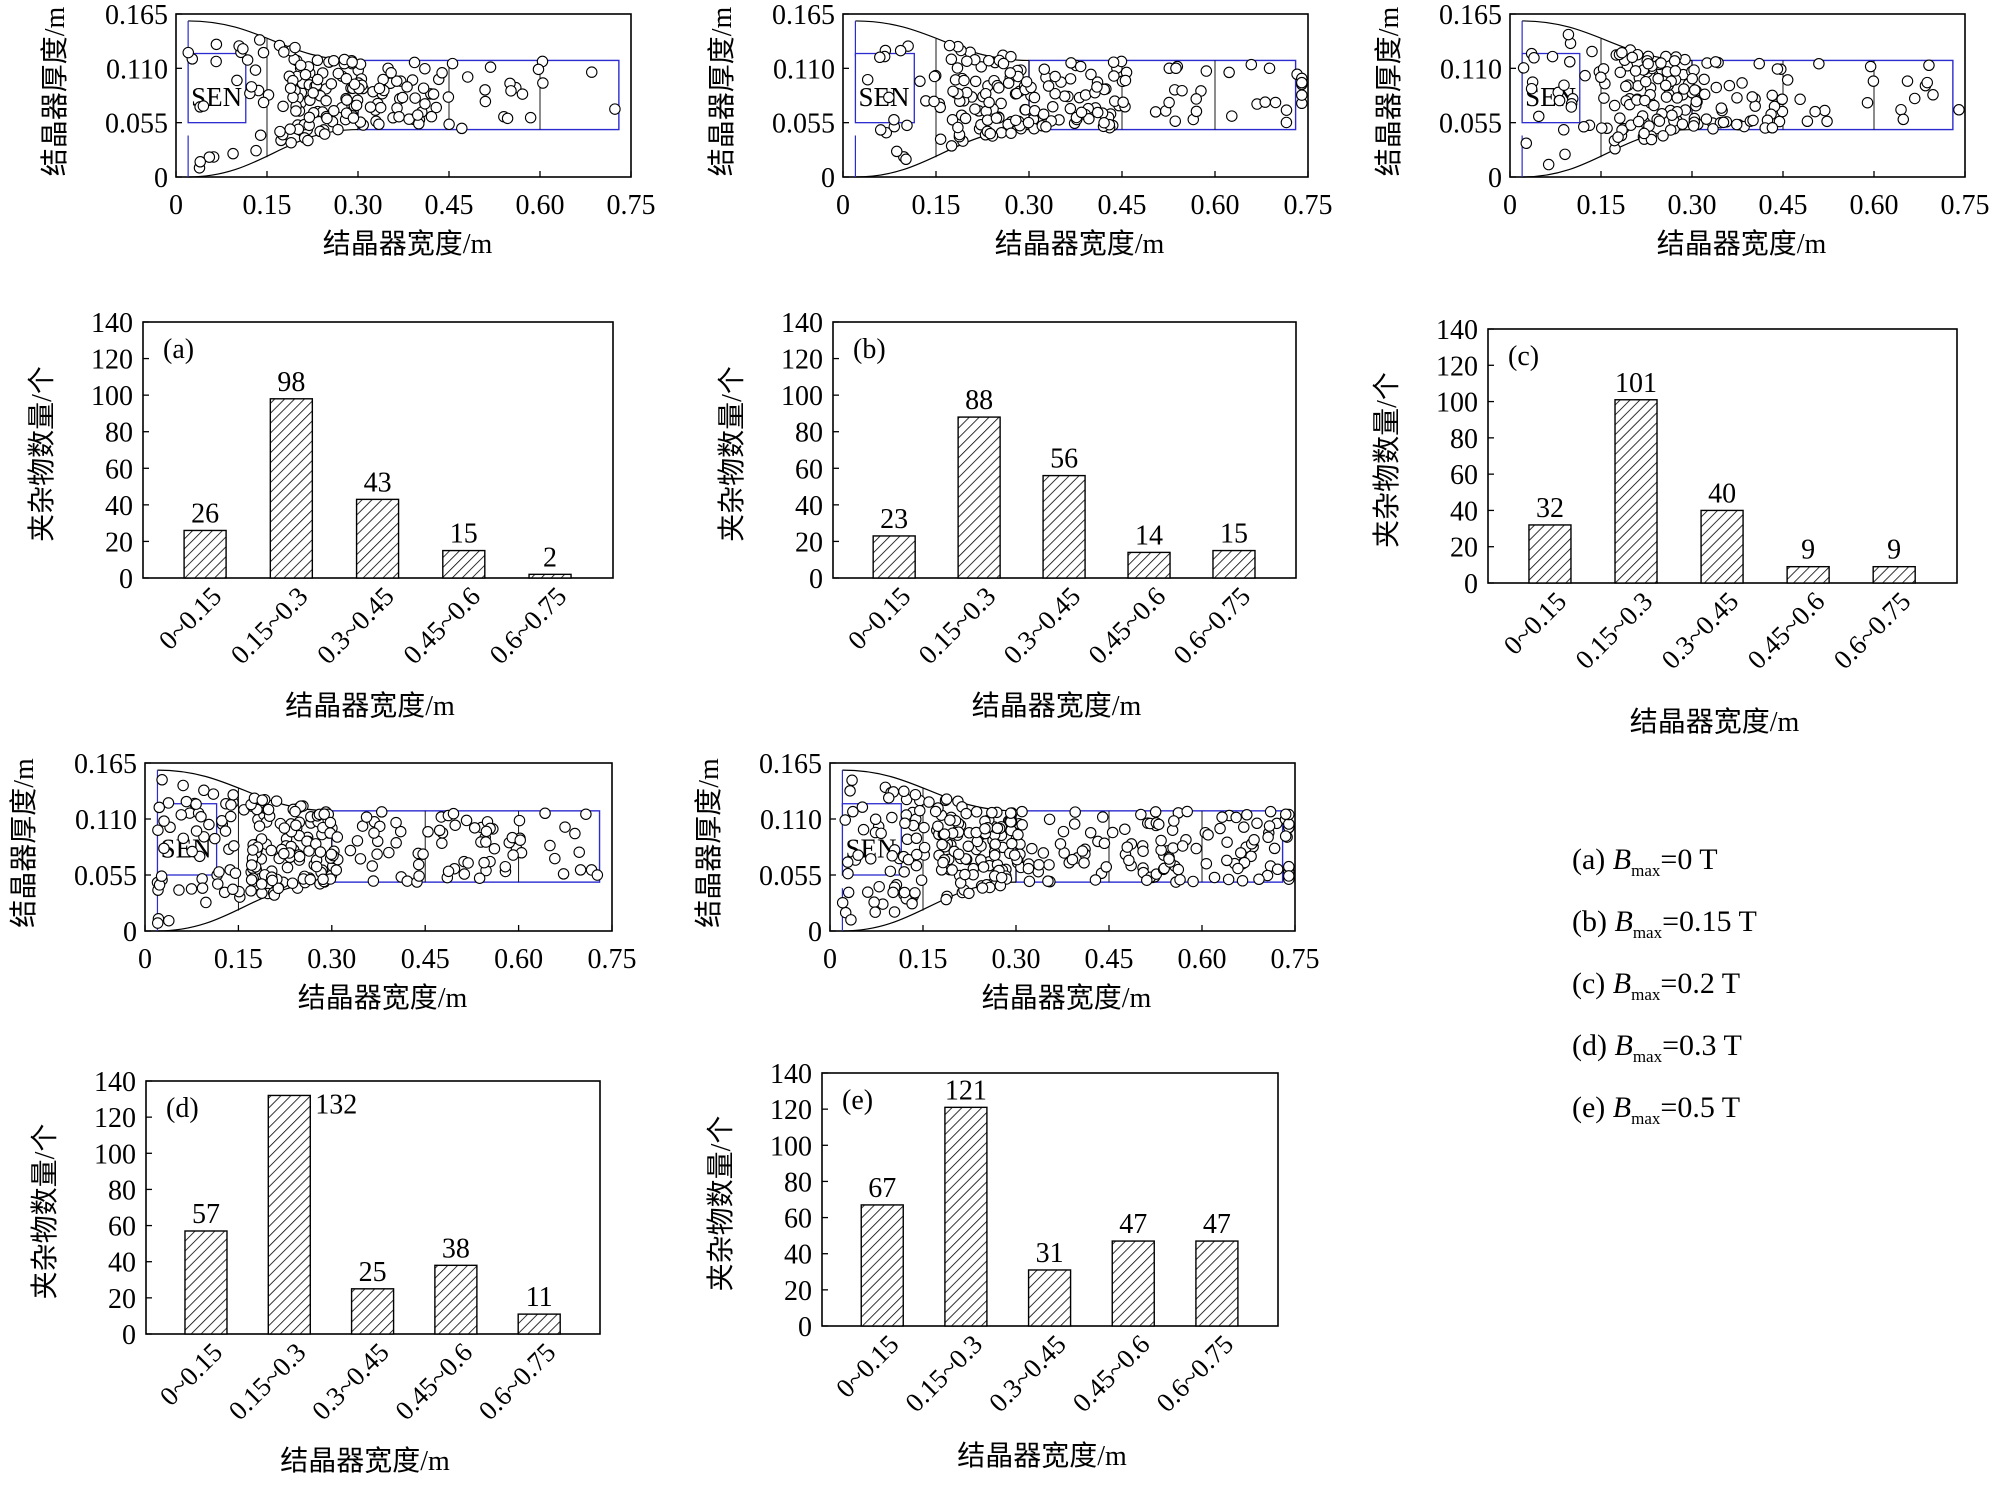 The image size is (2008, 1499). Describe the element at coordinates (238, 959) in the screenshot. I see `x-tick-label: 0.15` at that location.